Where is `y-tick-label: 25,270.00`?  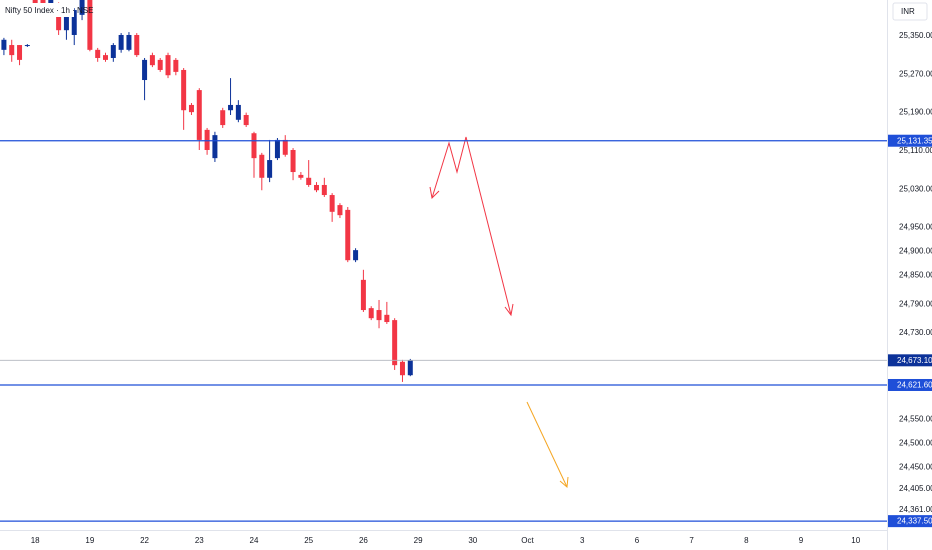 y-tick-label: 25,270.00 is located at coordinates (915, 73).